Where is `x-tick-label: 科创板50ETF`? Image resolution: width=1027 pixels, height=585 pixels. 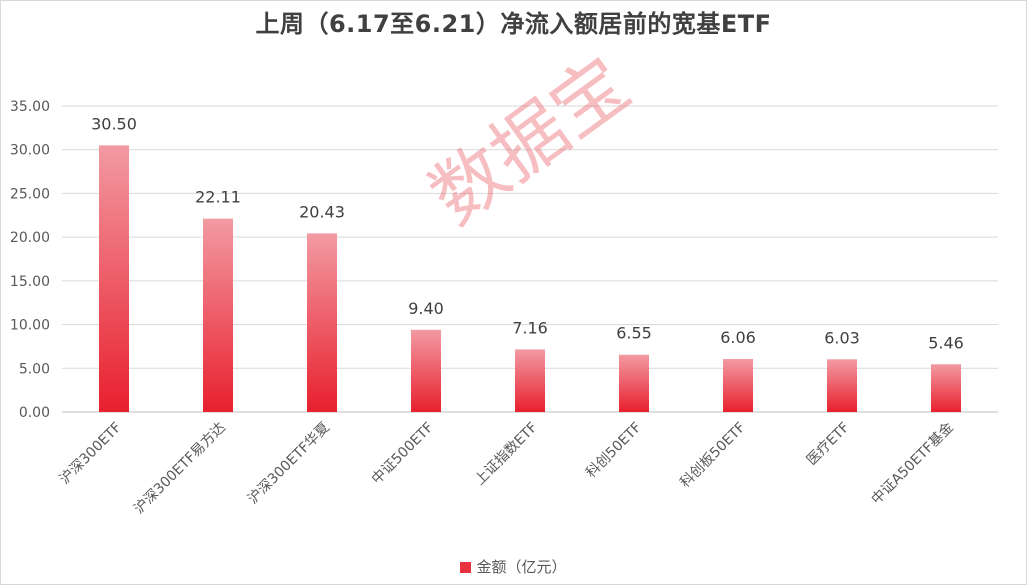
x-tick-label: 科创板50ETF is located at coordinates (713, 456).